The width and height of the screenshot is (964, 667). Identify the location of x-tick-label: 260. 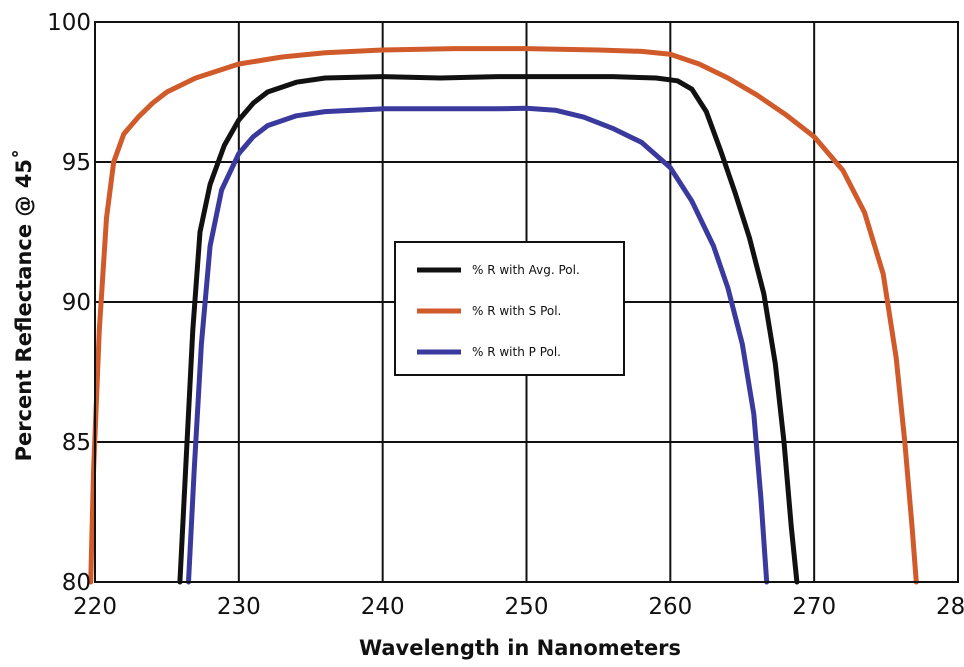
(670, 607).